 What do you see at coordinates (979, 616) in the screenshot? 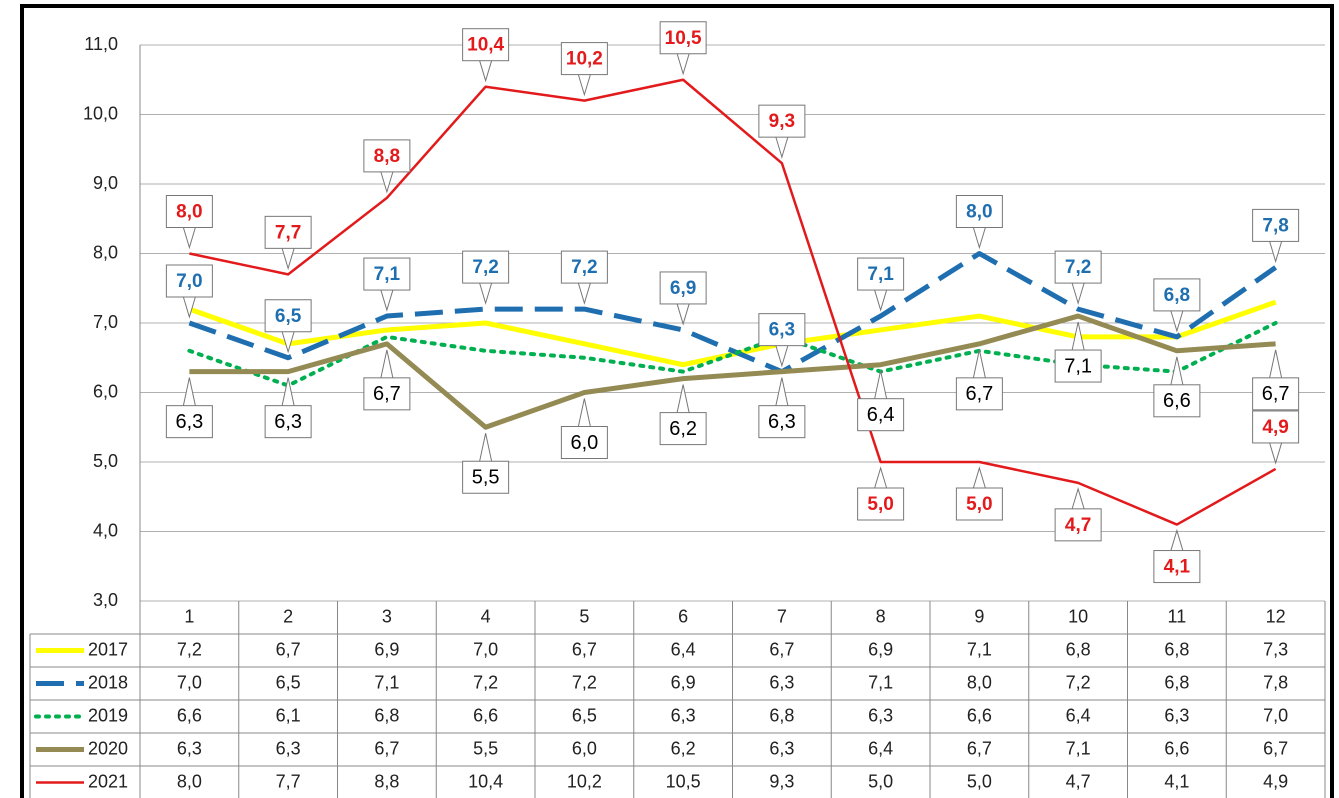
I see `x-tick-label: 9` at bounding box center [979, 616].